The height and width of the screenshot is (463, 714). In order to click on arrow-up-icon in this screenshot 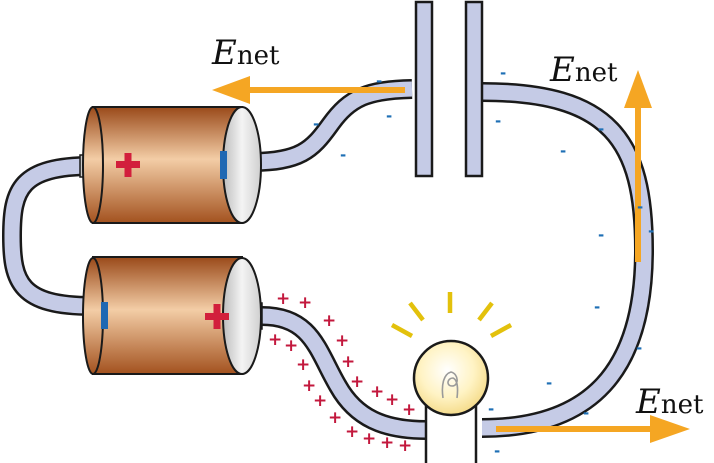, I will do `click(638, 166)`.